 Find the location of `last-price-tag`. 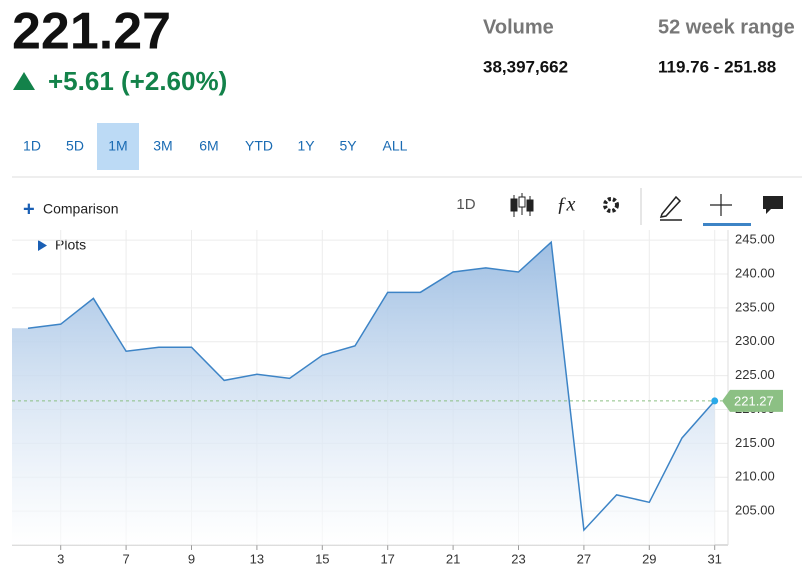

last-price-tag is located at coordinates (752, 400).